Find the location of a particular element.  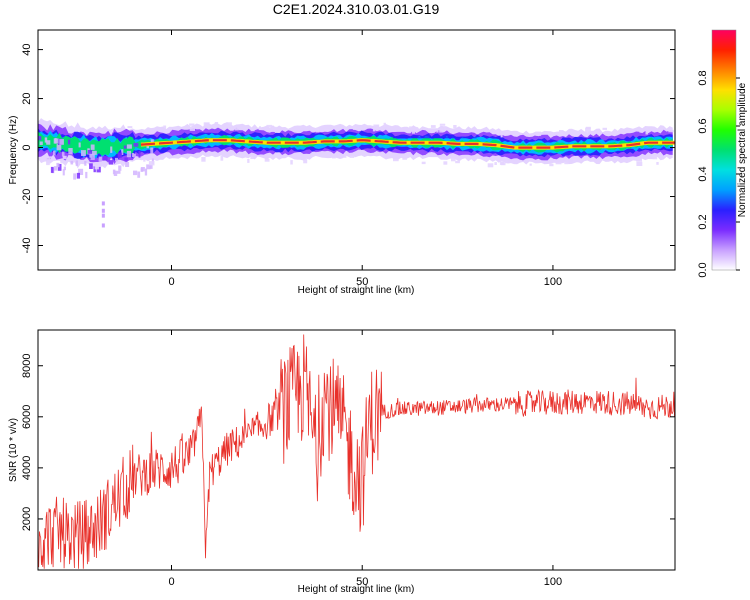

colorbar-tick-label: 0.6 is located at coordinates (703, 125).